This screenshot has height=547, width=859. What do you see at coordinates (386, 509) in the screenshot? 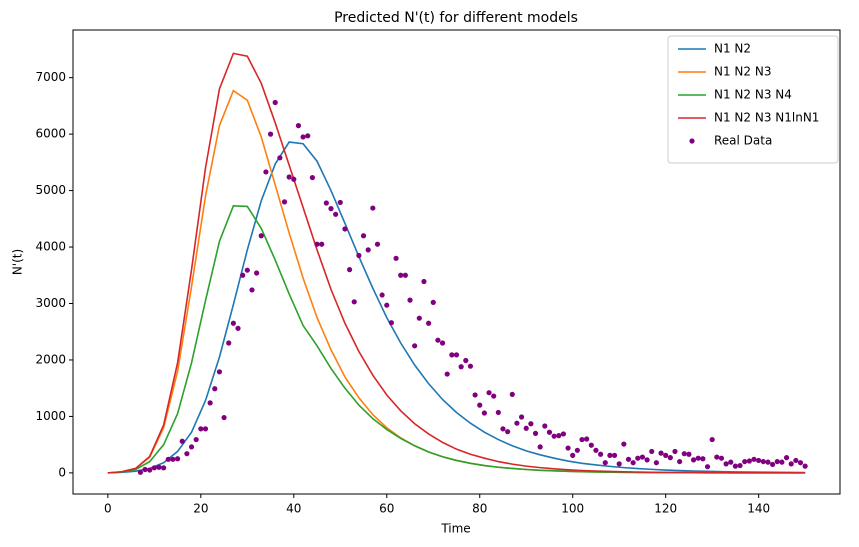
I see `x-tick-label: 60` at bounding box center [386, 509].